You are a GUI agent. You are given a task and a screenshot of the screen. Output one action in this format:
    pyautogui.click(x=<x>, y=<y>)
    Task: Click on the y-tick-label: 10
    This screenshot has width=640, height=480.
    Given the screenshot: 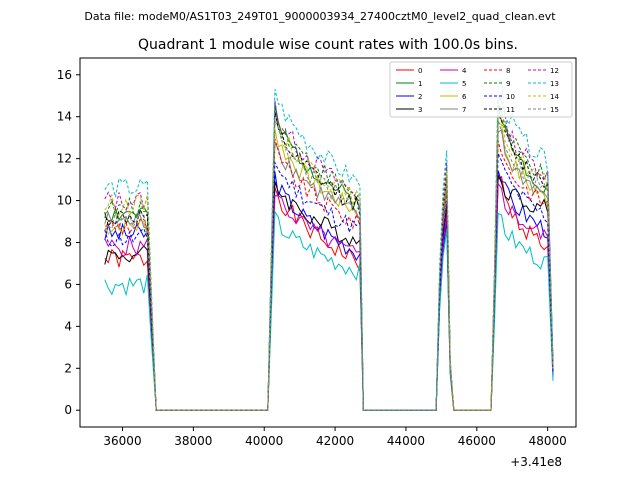 What is the action you would take?
    pyautogui.click(x=64, y=201)
    